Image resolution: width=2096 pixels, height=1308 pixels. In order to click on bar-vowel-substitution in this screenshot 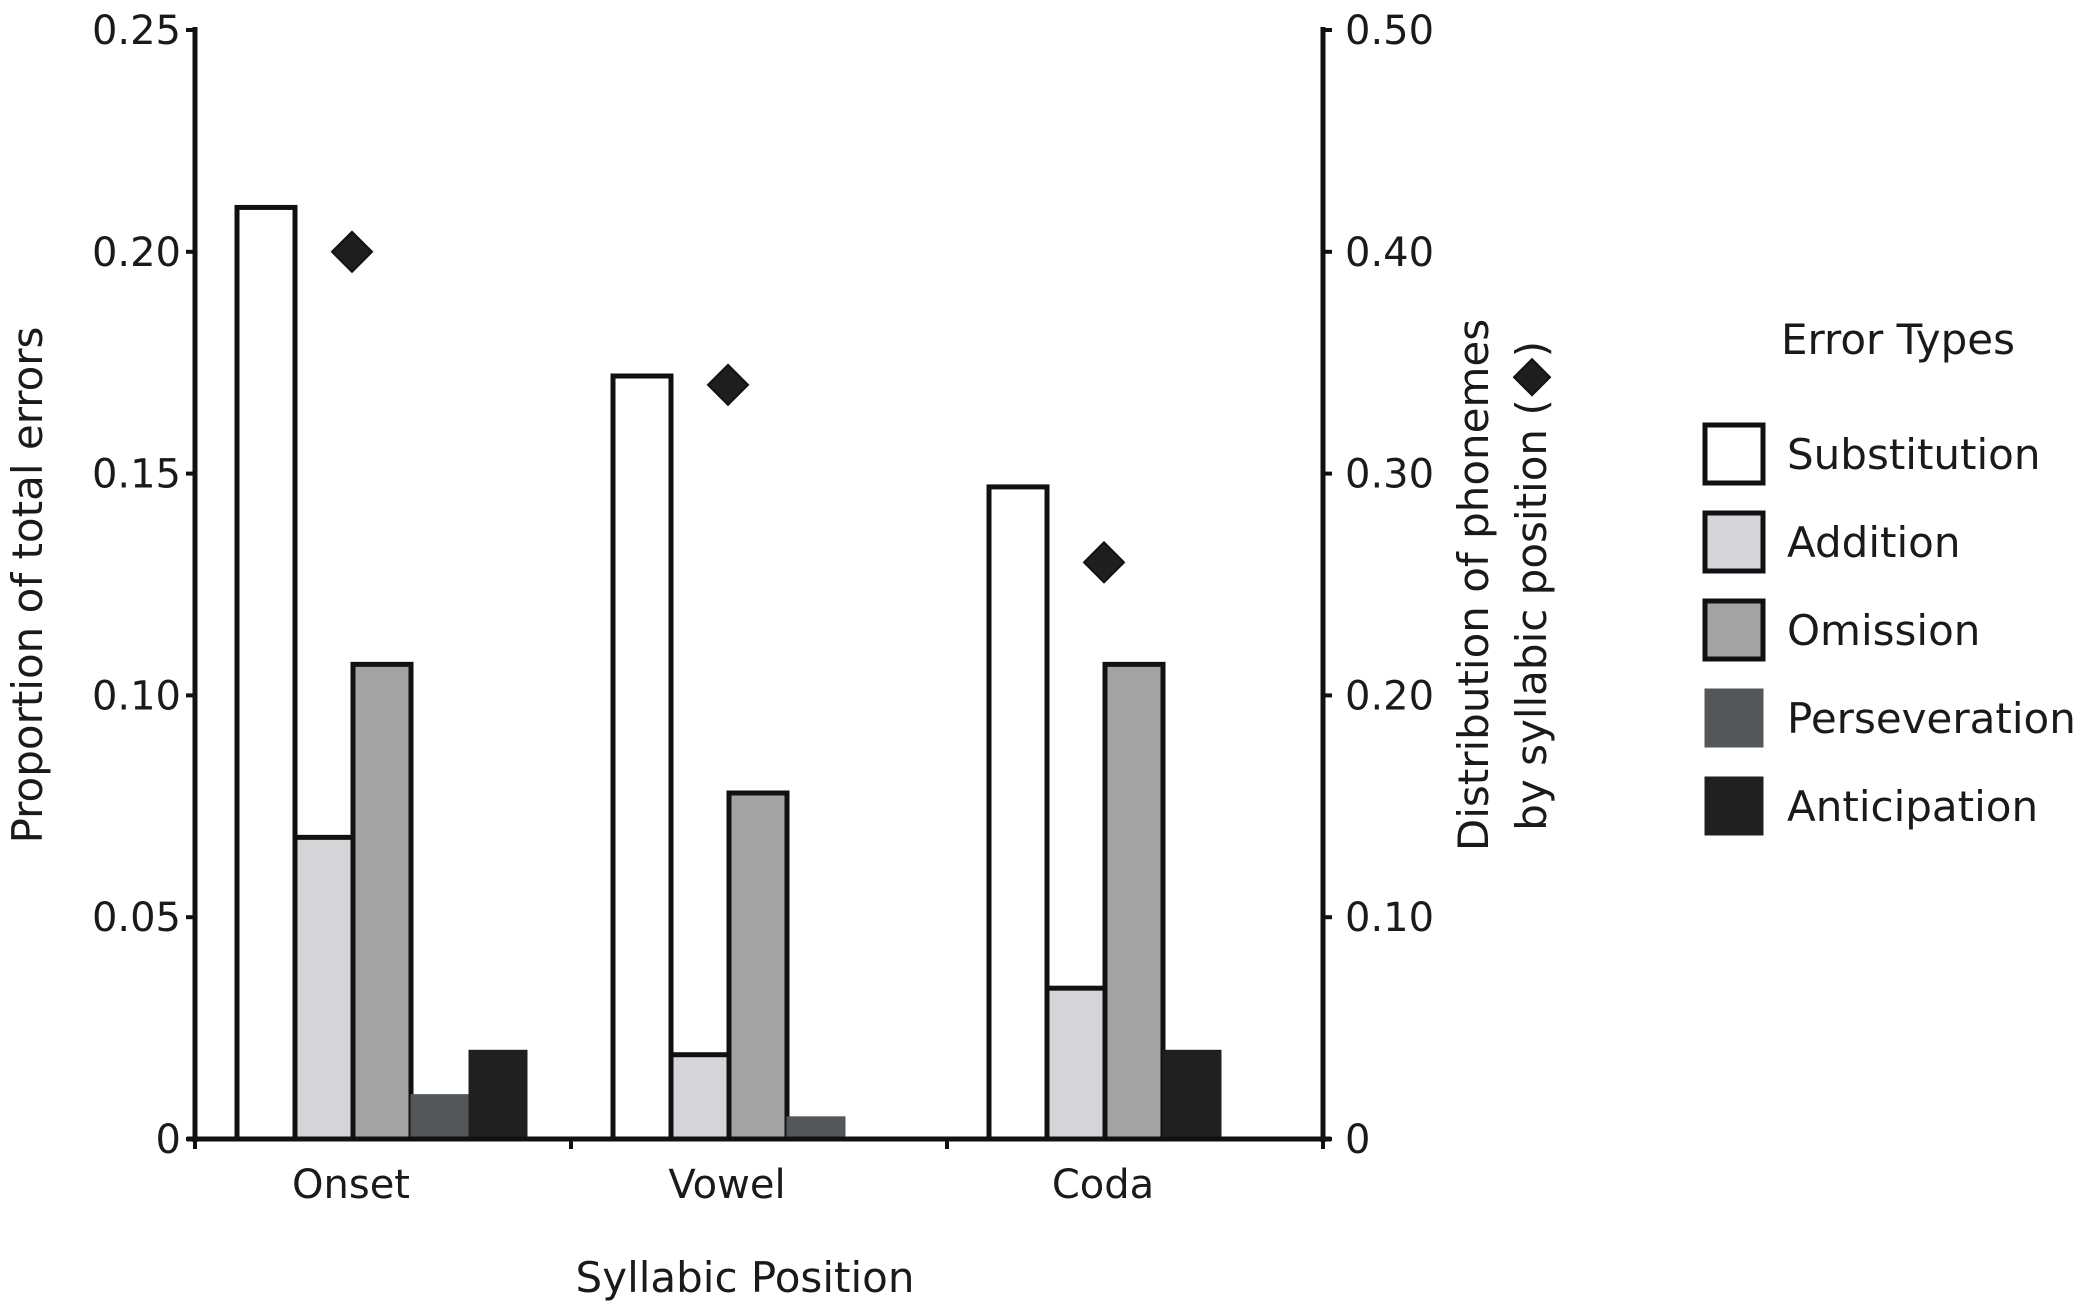, I will do `click(642, 757)`.